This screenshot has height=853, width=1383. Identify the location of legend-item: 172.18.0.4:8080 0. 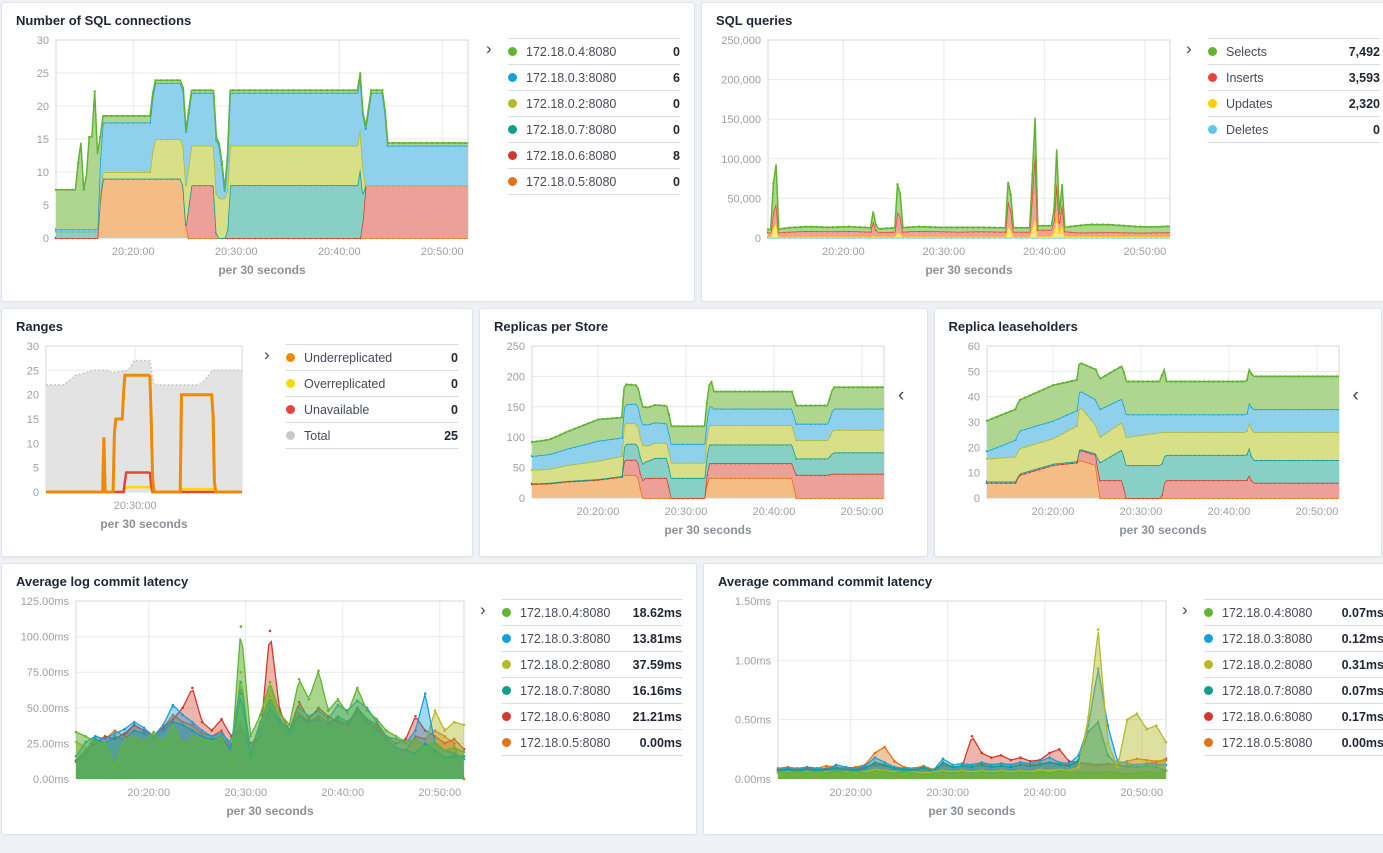
(594, 52).